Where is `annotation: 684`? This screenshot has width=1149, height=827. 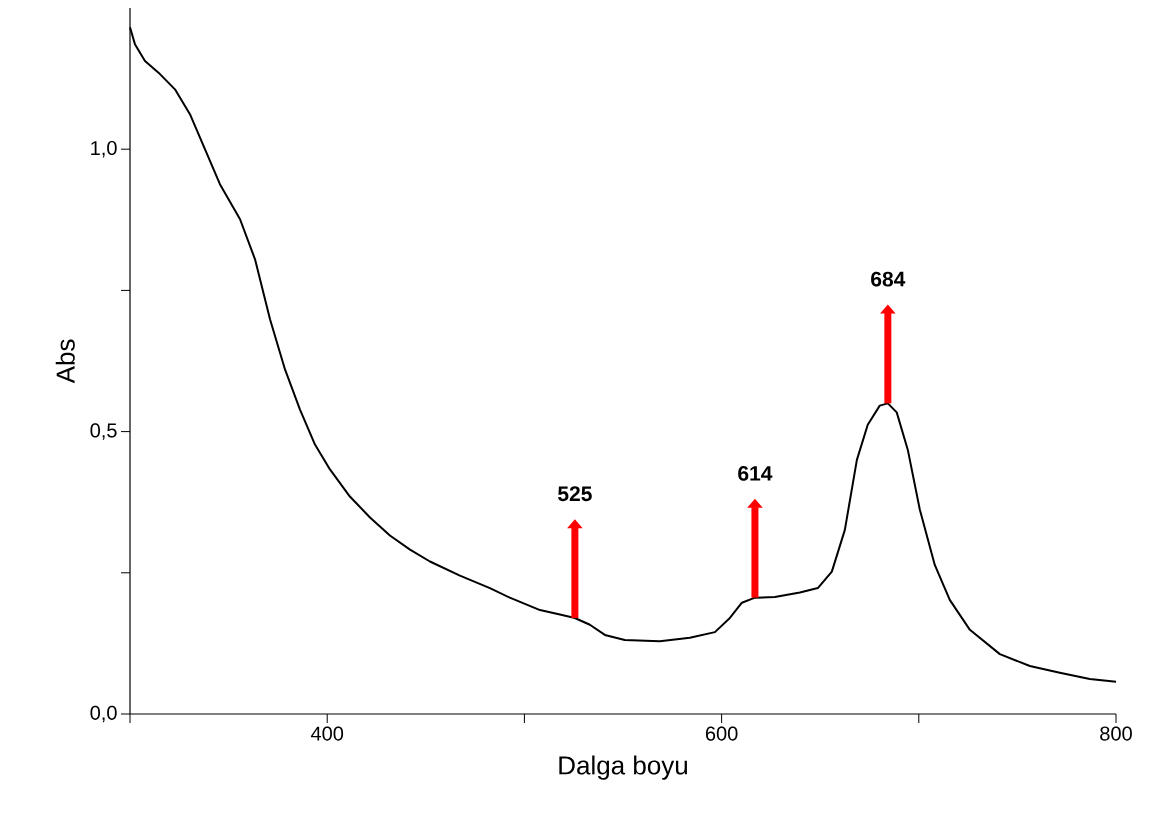
annotation: 684 is located at coordinates (888, 279).